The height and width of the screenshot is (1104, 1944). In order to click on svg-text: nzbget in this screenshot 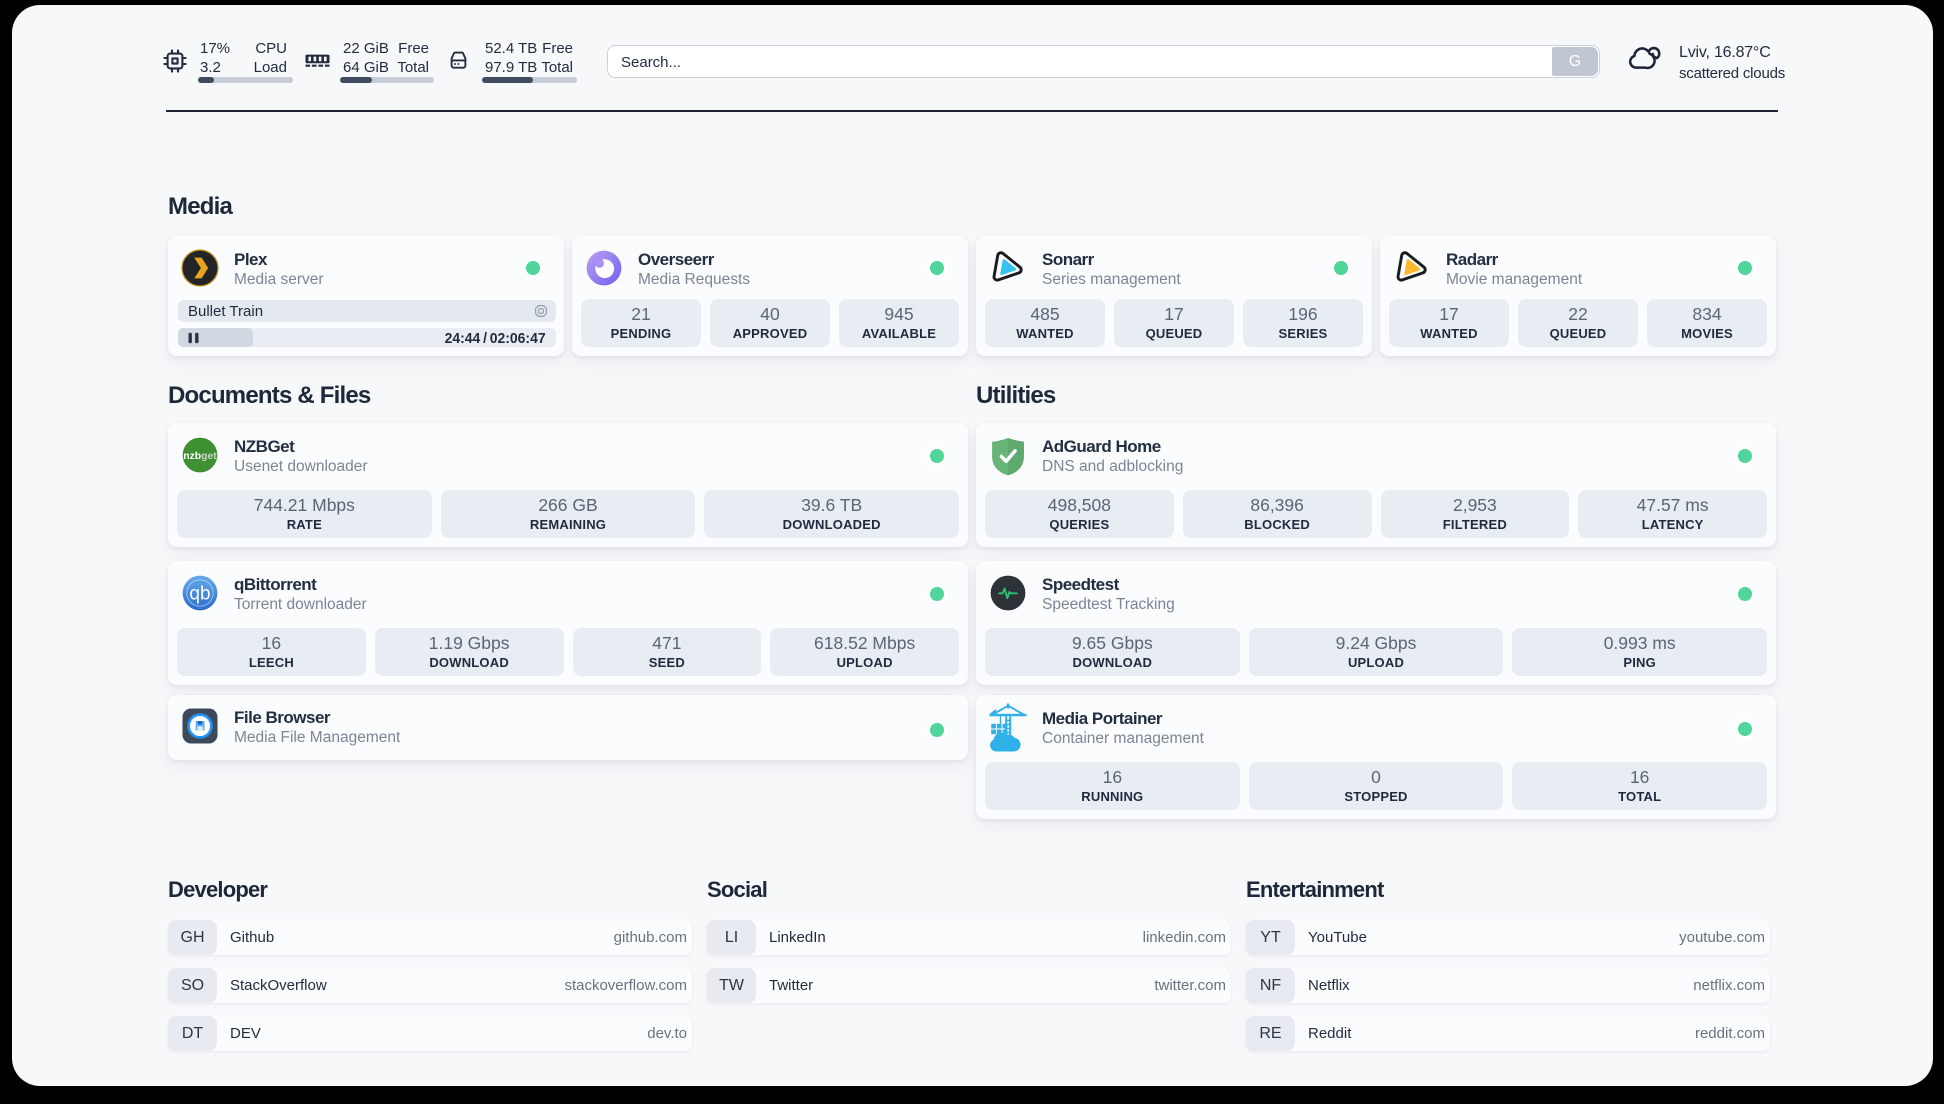, I will do `click(200, 456)`.